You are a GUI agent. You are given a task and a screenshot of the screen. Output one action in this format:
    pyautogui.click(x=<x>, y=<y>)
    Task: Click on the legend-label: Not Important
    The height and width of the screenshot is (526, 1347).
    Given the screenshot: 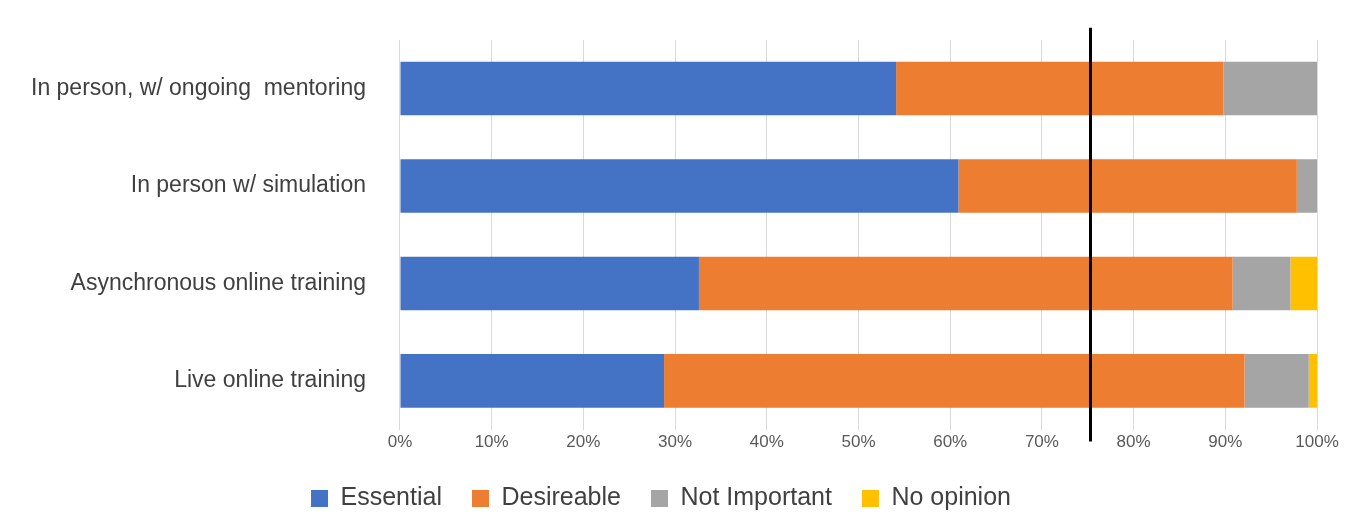 What is the action you would take?
    pyautogui.click(x=756, y=496)
    